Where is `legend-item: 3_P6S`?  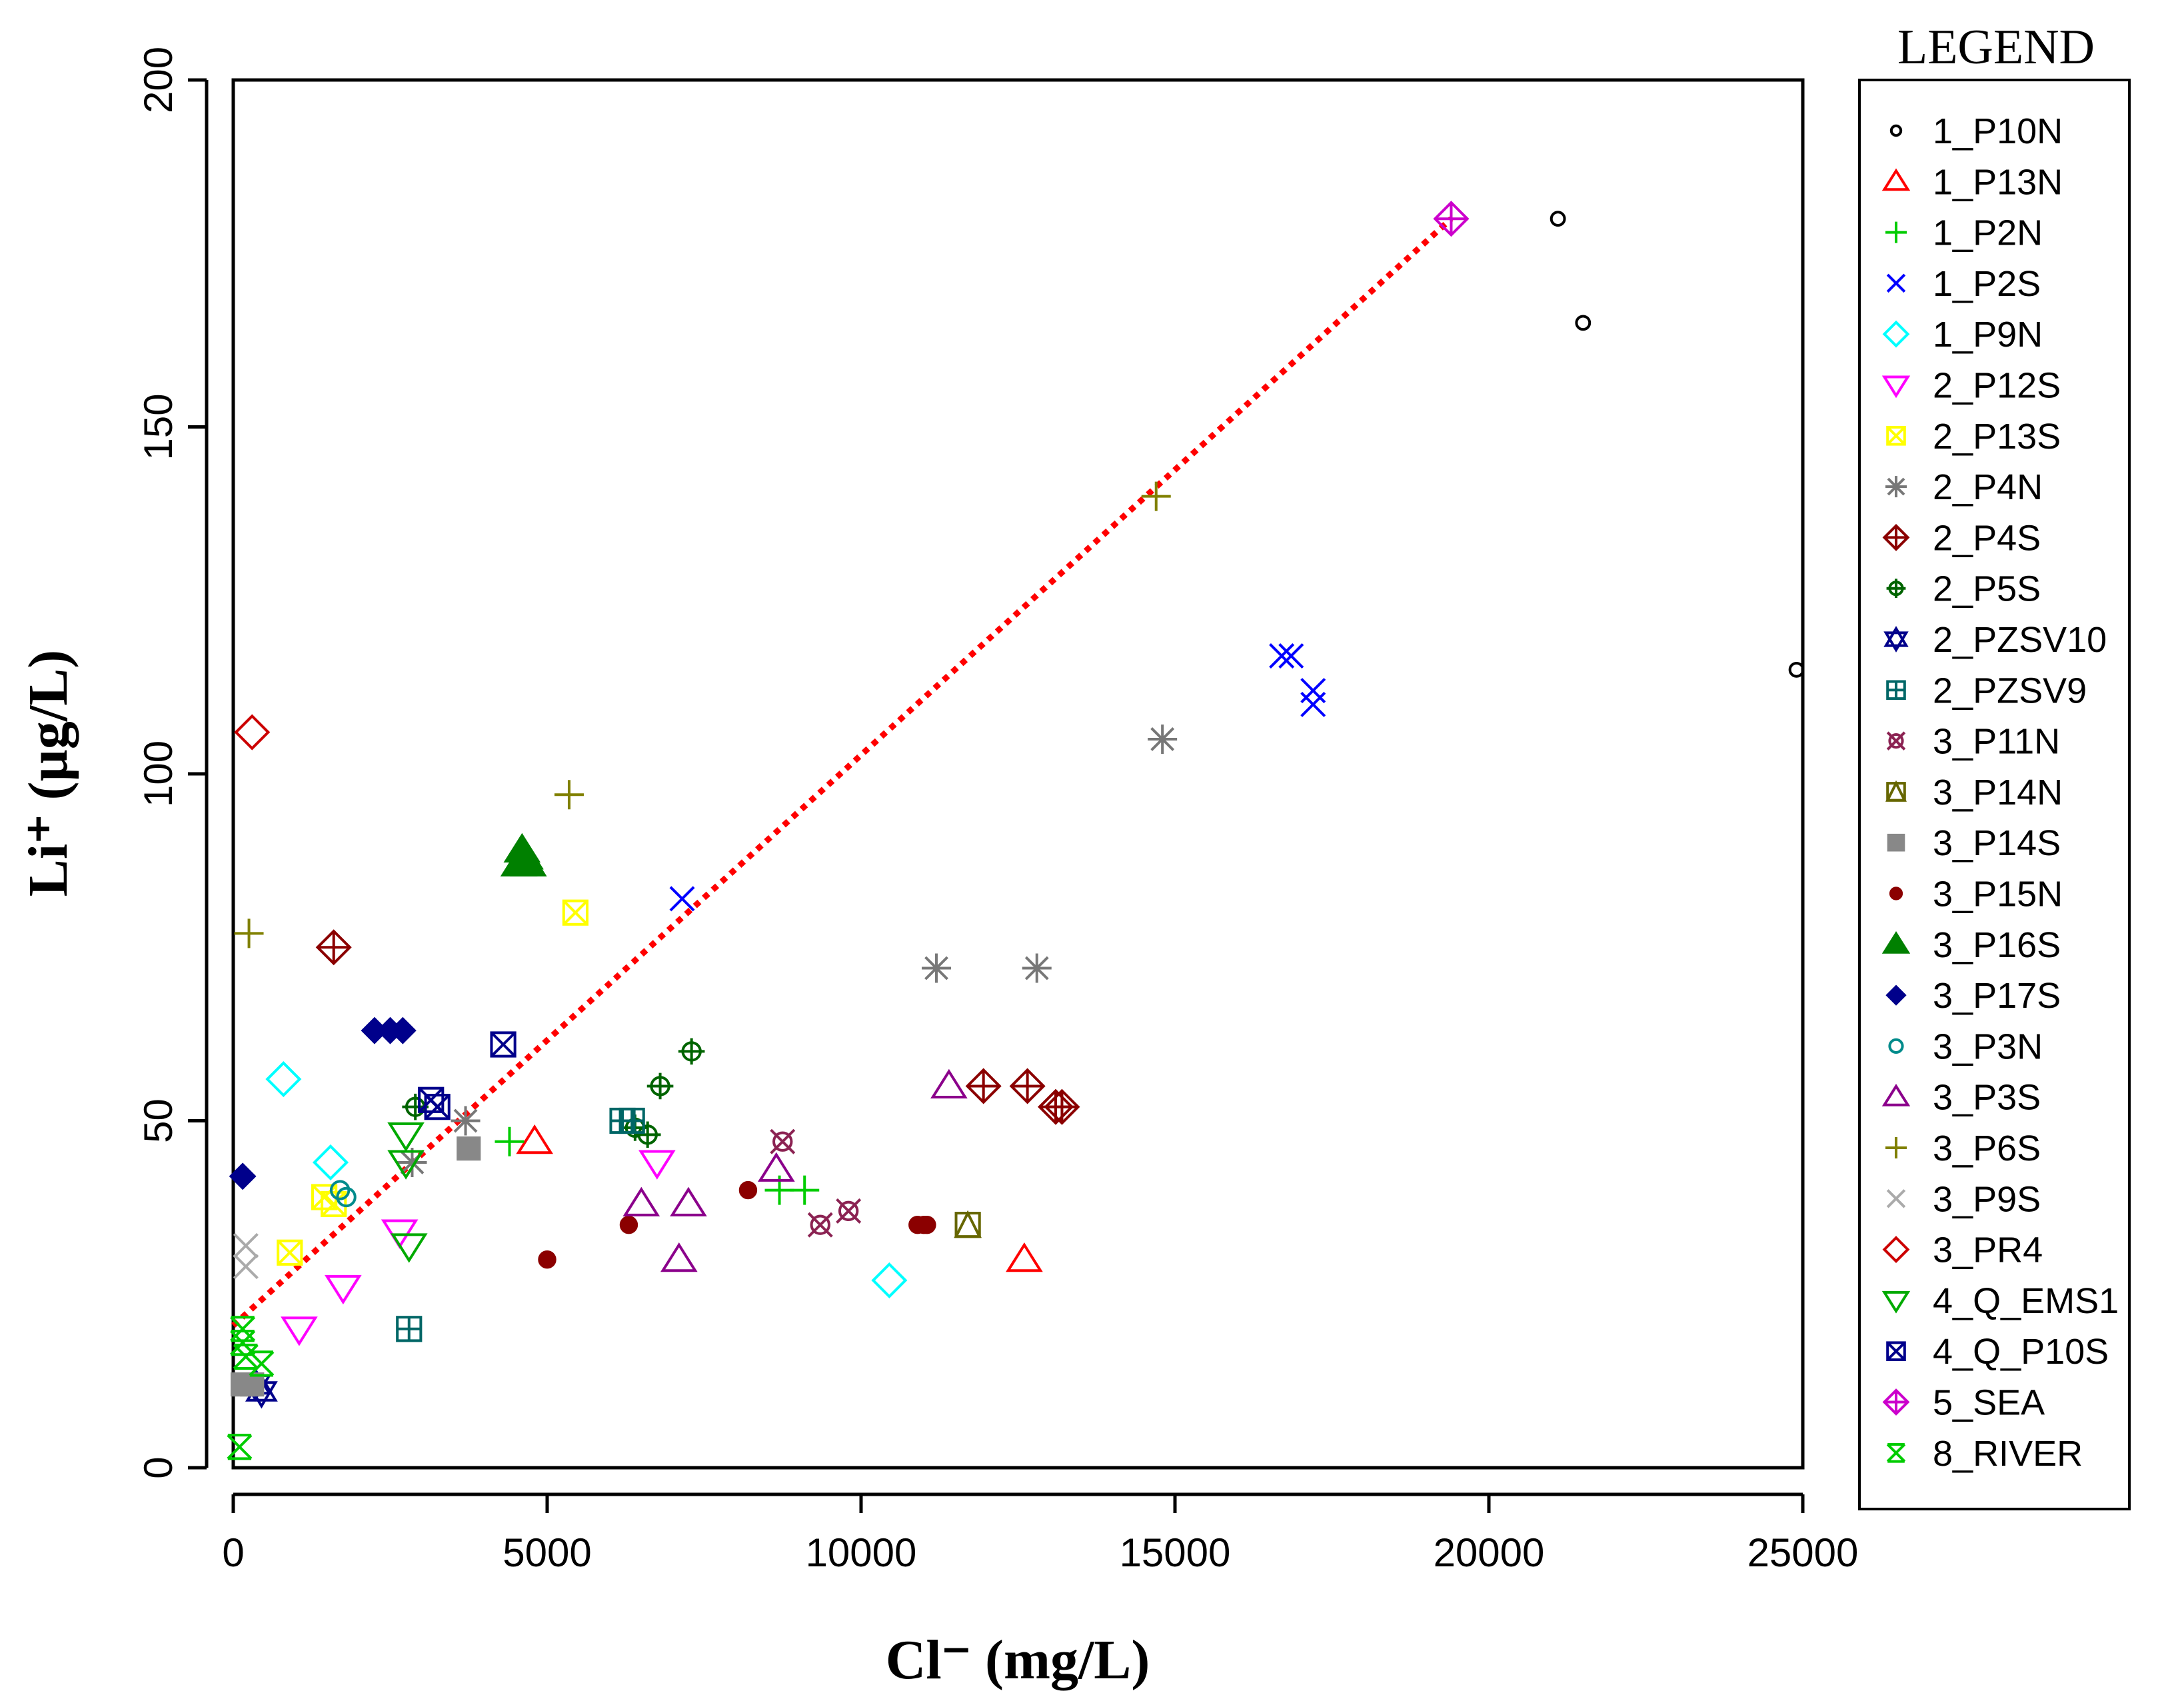
legend-item: 3_P6S is located at coordinates (1963, 1148).